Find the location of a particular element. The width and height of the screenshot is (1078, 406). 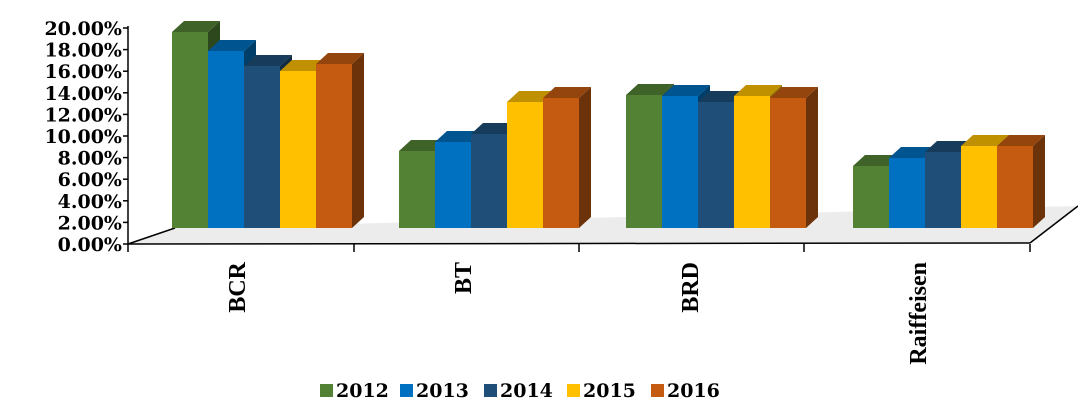

y-tick-label: 18.00% is located at coordinates (83, 51).